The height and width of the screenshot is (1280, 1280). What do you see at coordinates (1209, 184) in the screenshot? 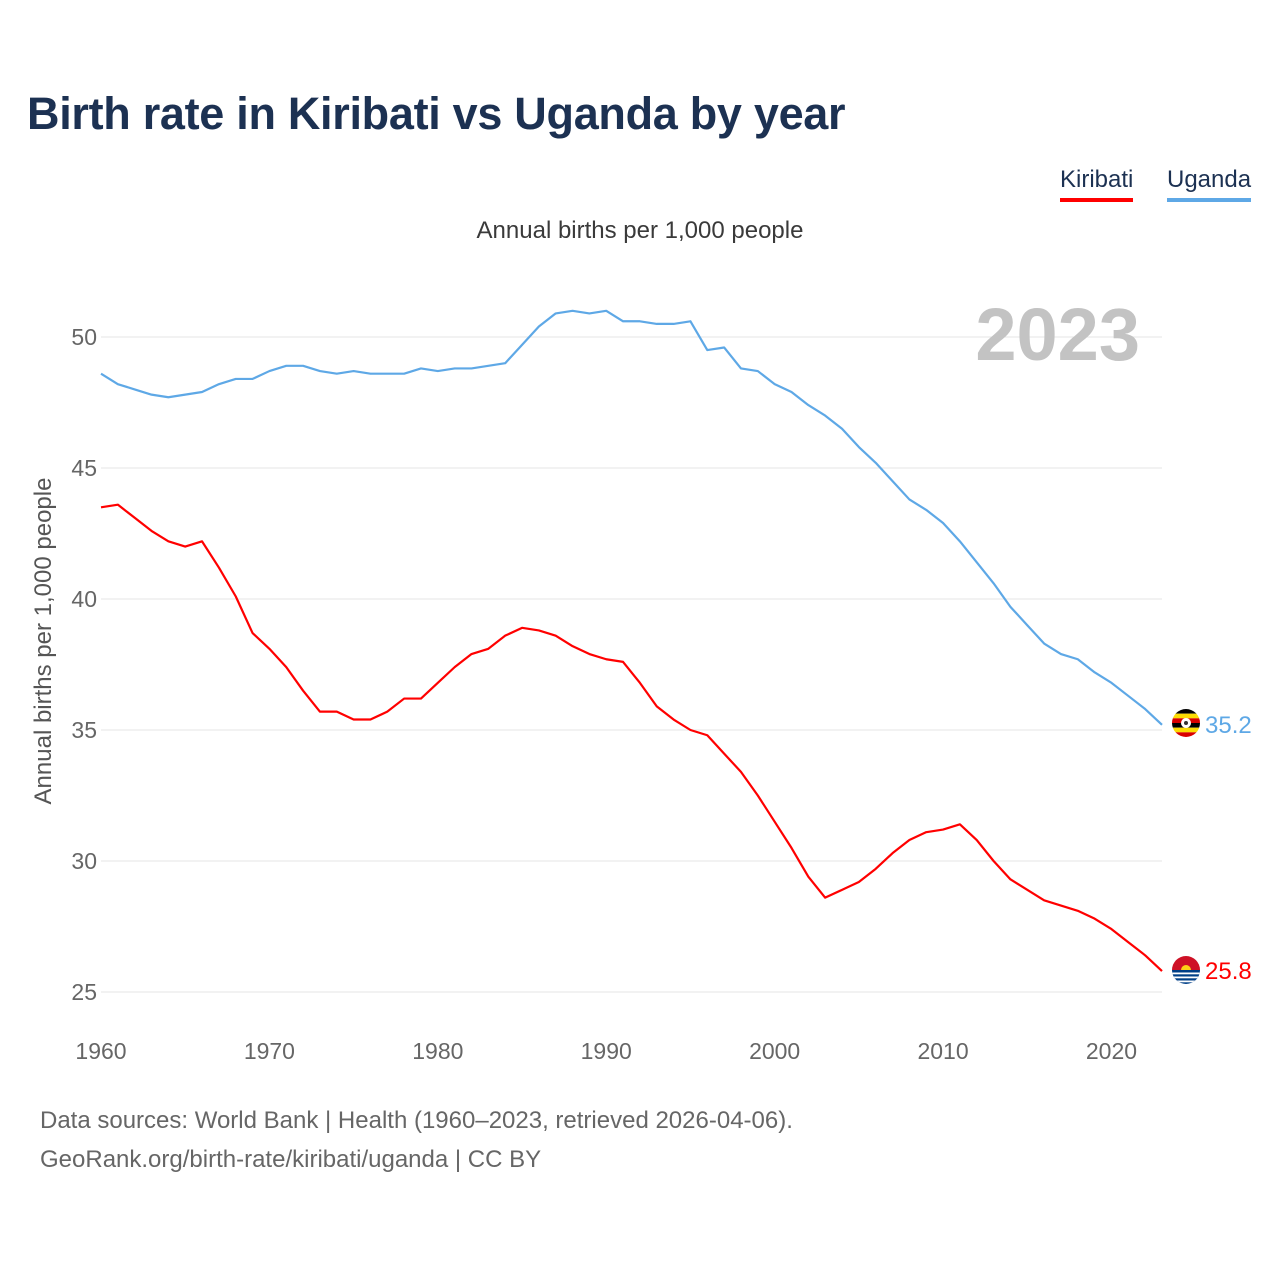
I see `legend-item-uganda: Uganda` at bounding box center [1209, 184].